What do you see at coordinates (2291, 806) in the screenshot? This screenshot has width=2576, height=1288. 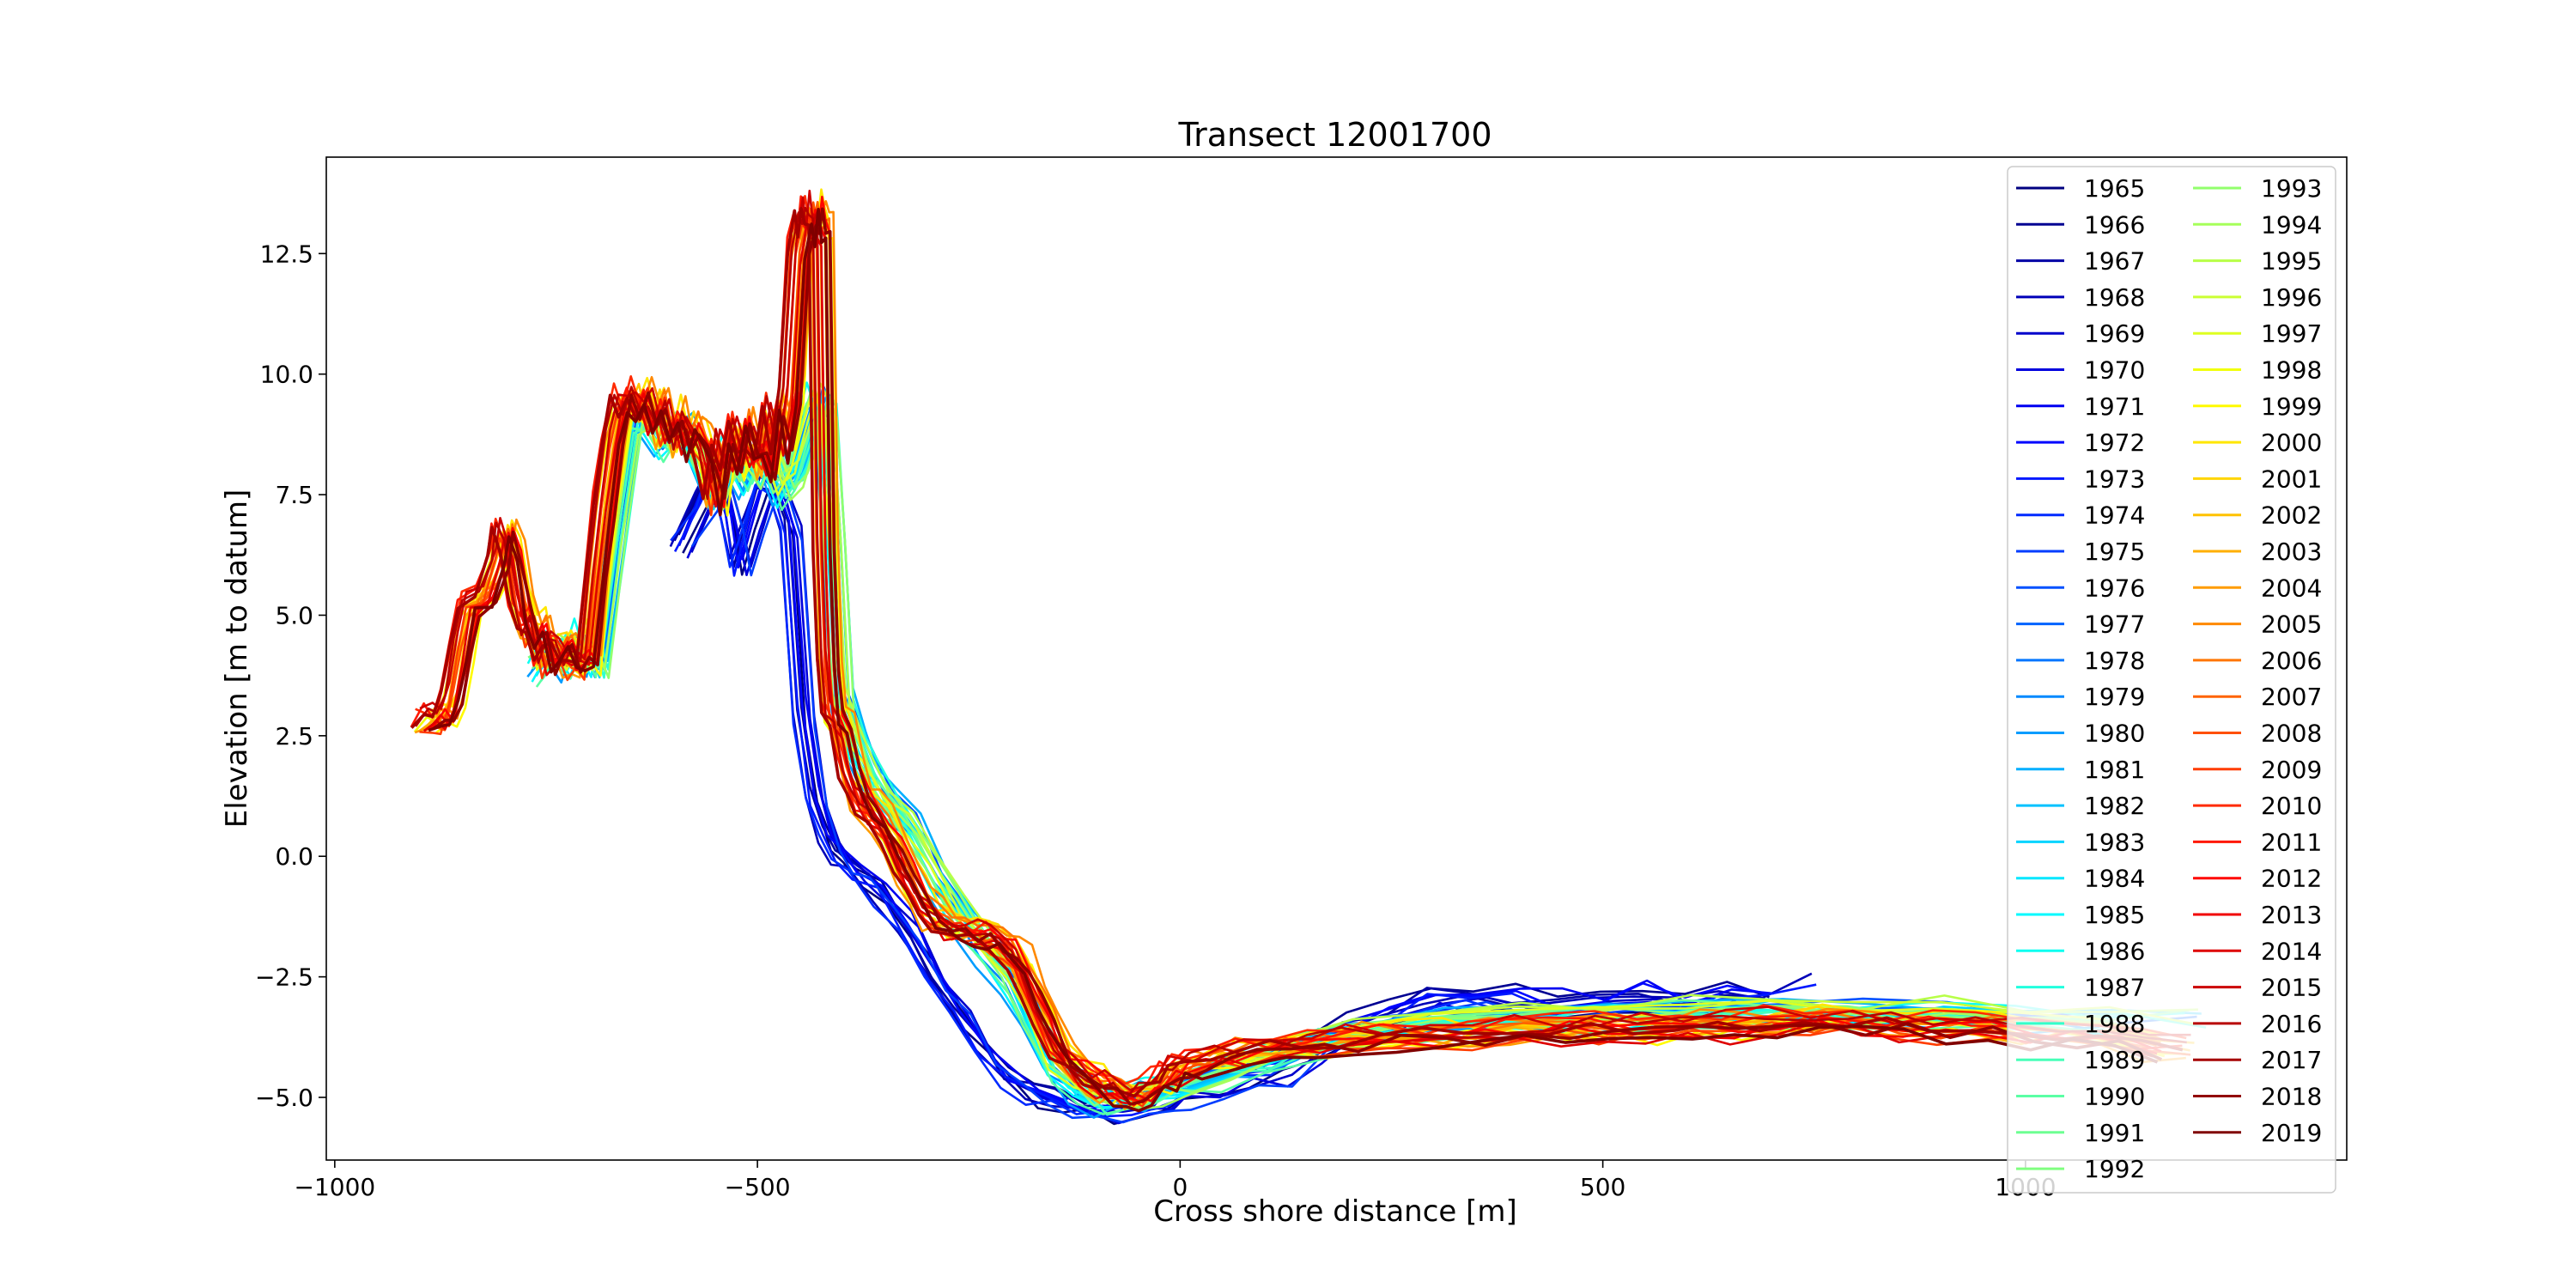 I see `legend-label-2010: 2010` at bounding box center [2291, 806].